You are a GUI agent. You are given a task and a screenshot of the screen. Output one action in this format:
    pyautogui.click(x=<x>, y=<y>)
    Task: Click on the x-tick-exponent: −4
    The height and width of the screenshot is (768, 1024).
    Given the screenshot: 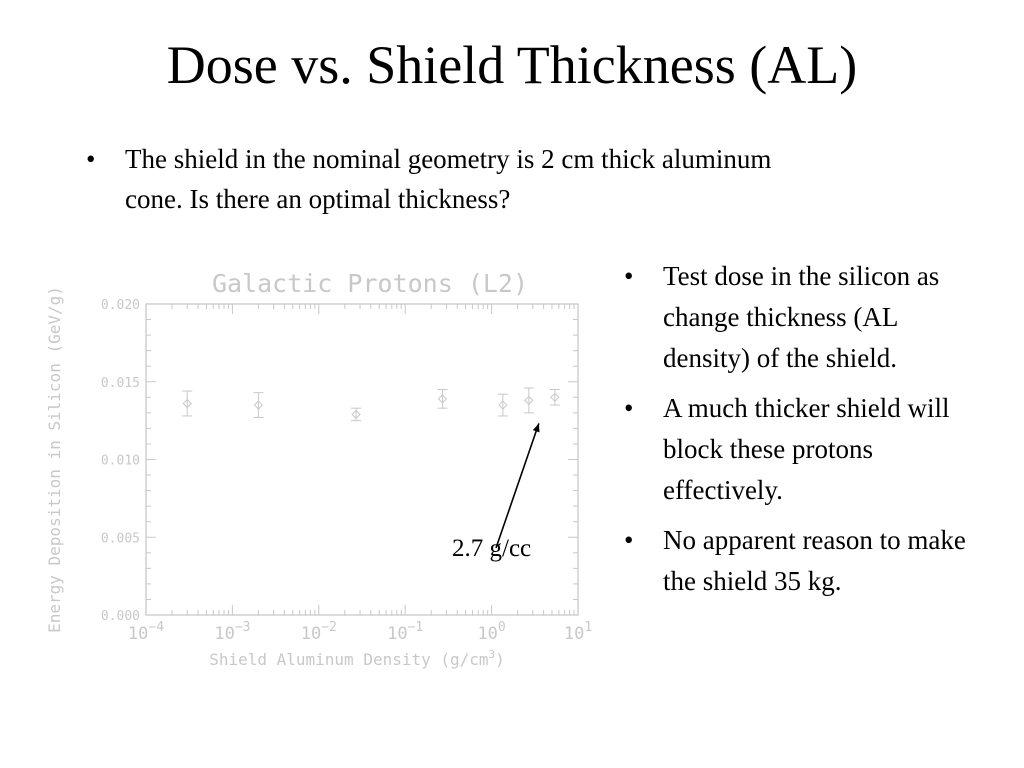 What is the action you would take?
    pyautogui.click(x=156, y=627)
    